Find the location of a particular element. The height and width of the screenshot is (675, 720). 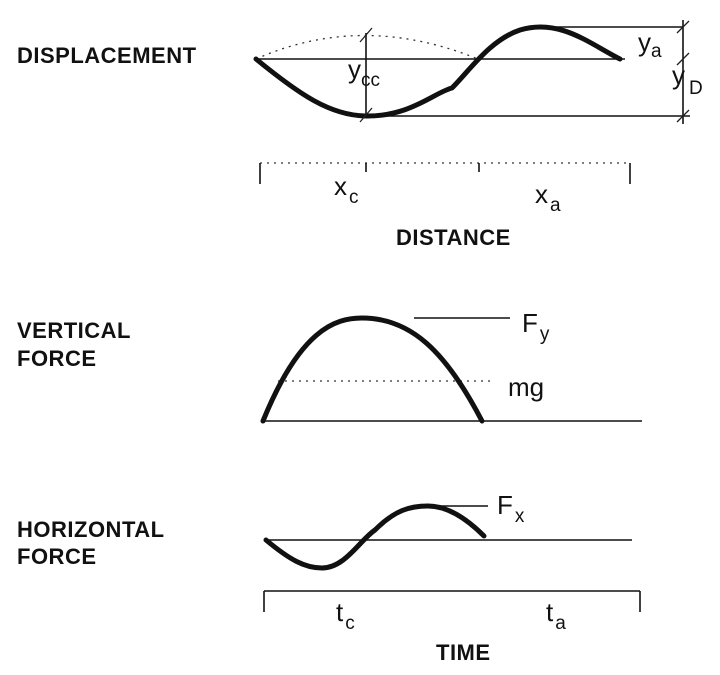

ya-tick-bottom is located at coordinates (683, 59).